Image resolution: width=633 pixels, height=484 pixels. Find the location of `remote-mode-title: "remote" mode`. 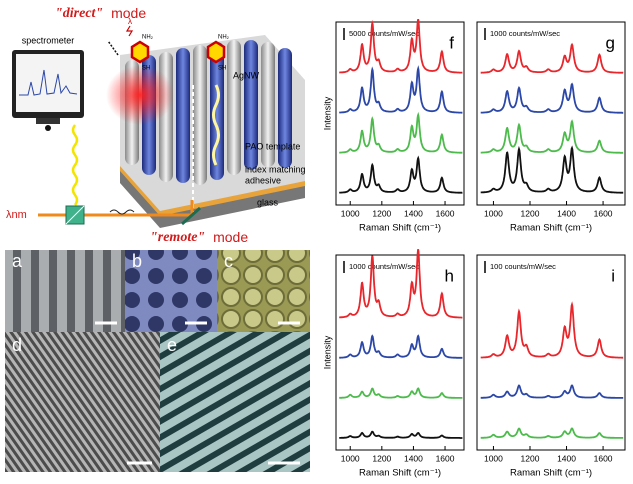

remote-mode-title: "remote" mode is located at coordinates (199, 237).